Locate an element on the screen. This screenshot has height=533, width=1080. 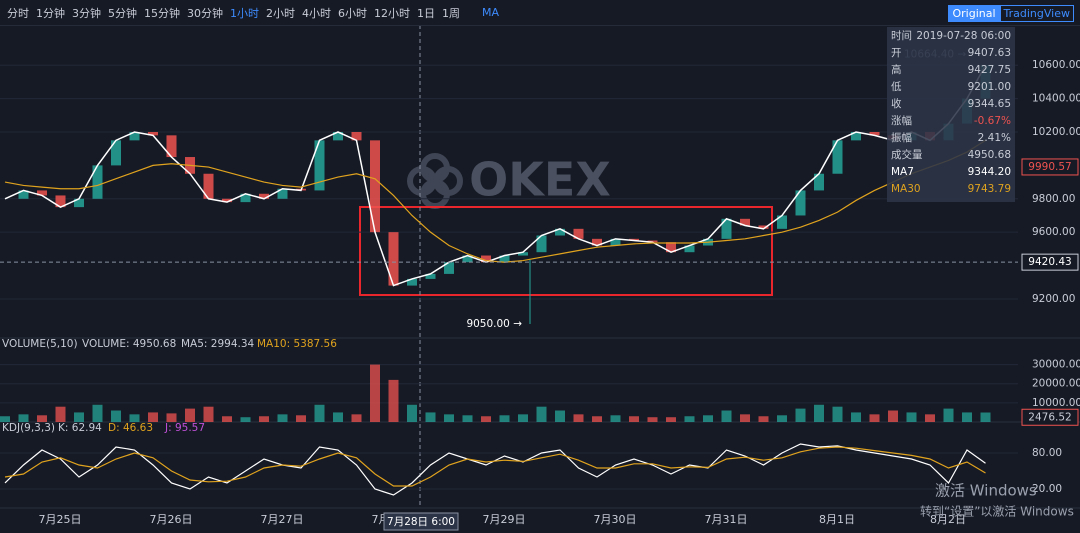
info-row: 涨幅 -0.67% is located at coordinates (951, 120).